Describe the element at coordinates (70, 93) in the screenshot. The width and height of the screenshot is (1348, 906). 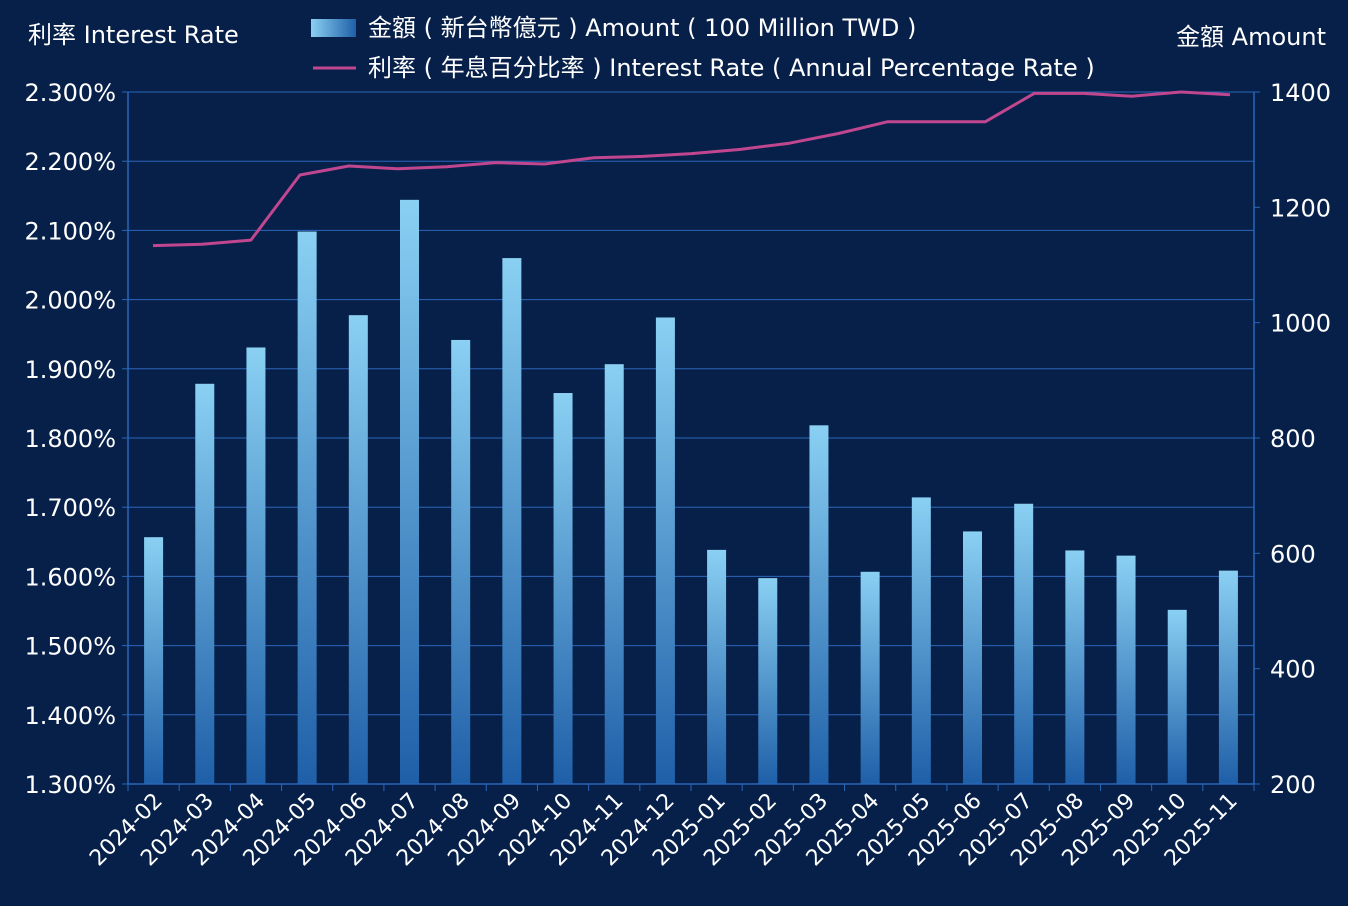
I see `left-tick-label: 2.300%` at that location.